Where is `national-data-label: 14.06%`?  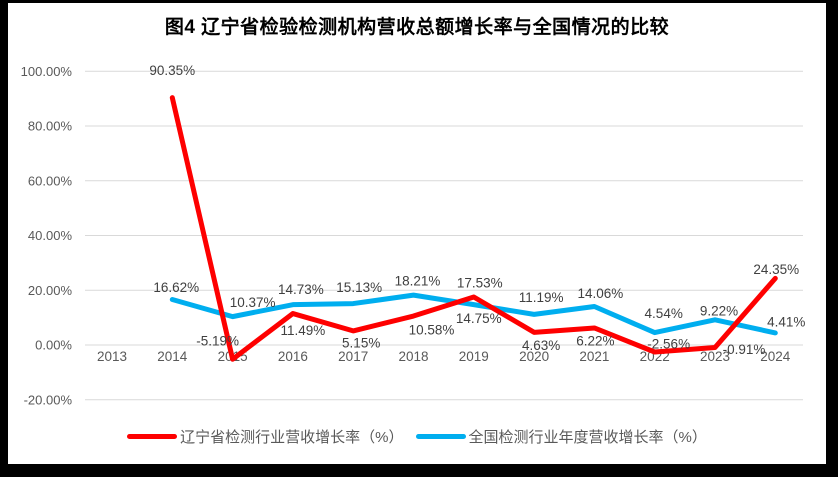
national-data-label: 14.06% is located at coordinates (601, 293).